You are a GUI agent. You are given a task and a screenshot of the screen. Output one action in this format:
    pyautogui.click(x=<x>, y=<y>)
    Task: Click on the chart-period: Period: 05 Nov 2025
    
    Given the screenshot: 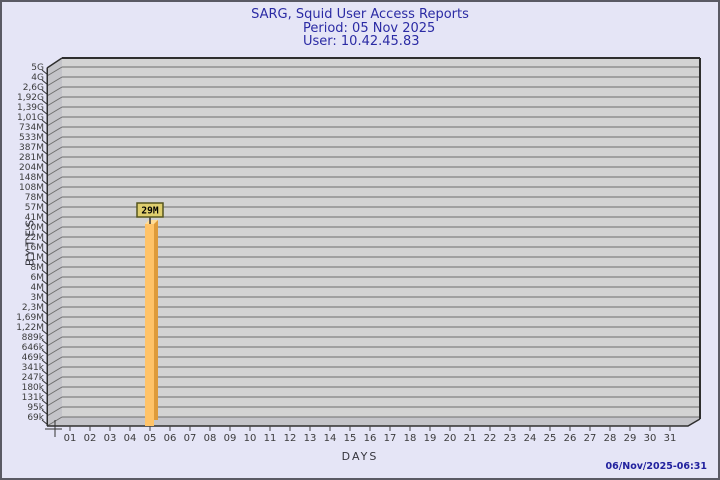 What is the action you would take?
    pyautogui.click(x=369, y=28)
    